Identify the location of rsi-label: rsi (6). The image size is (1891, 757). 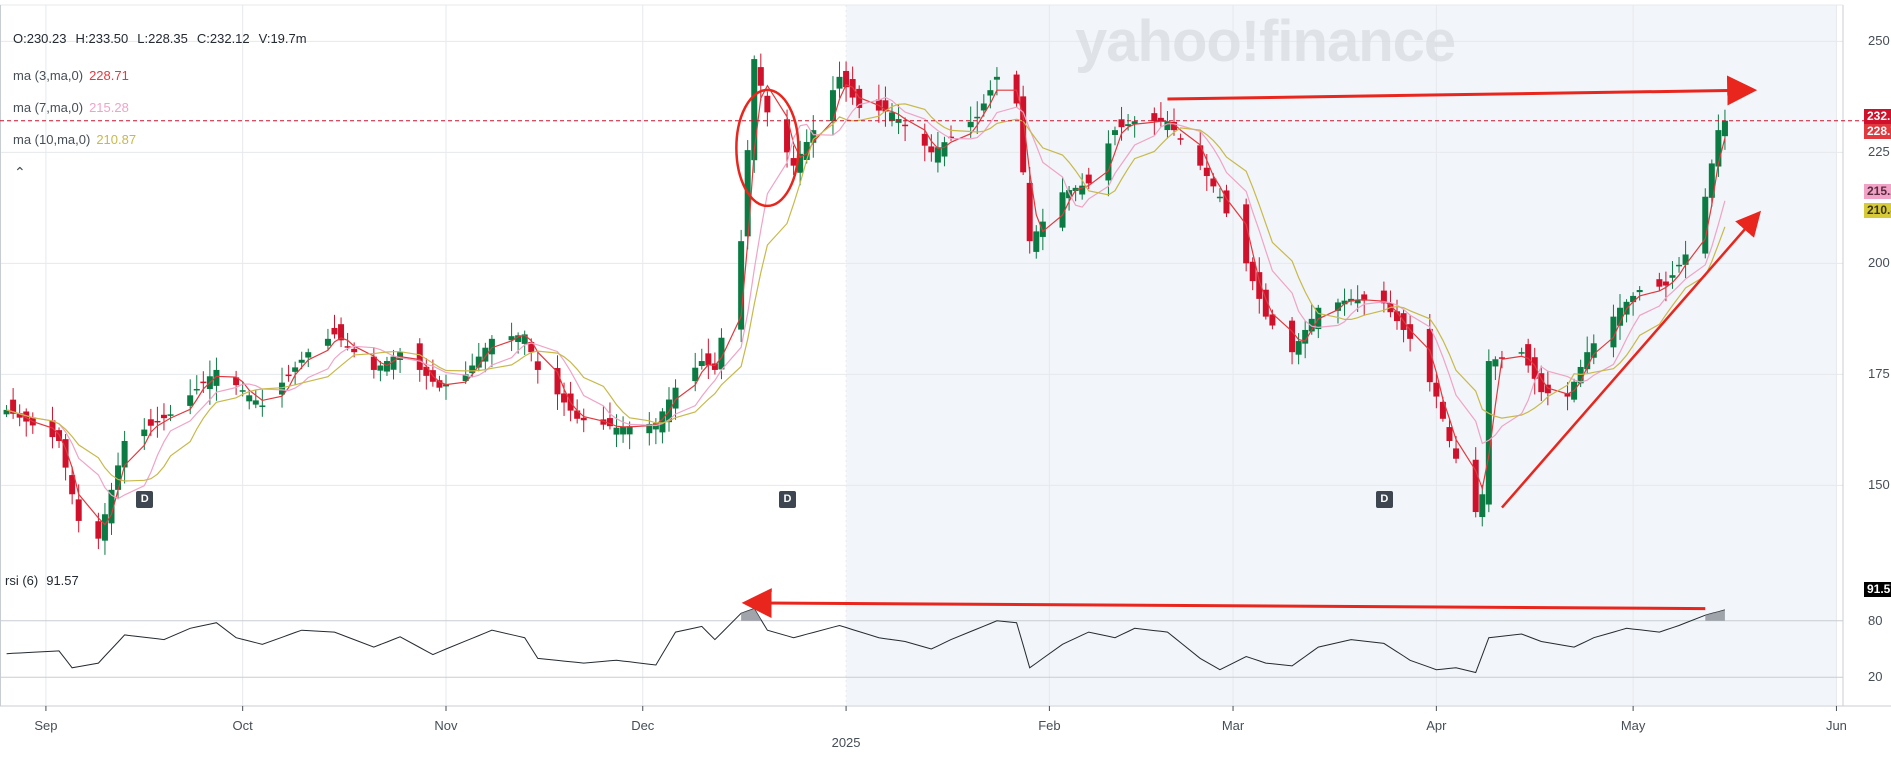
(22, 580).